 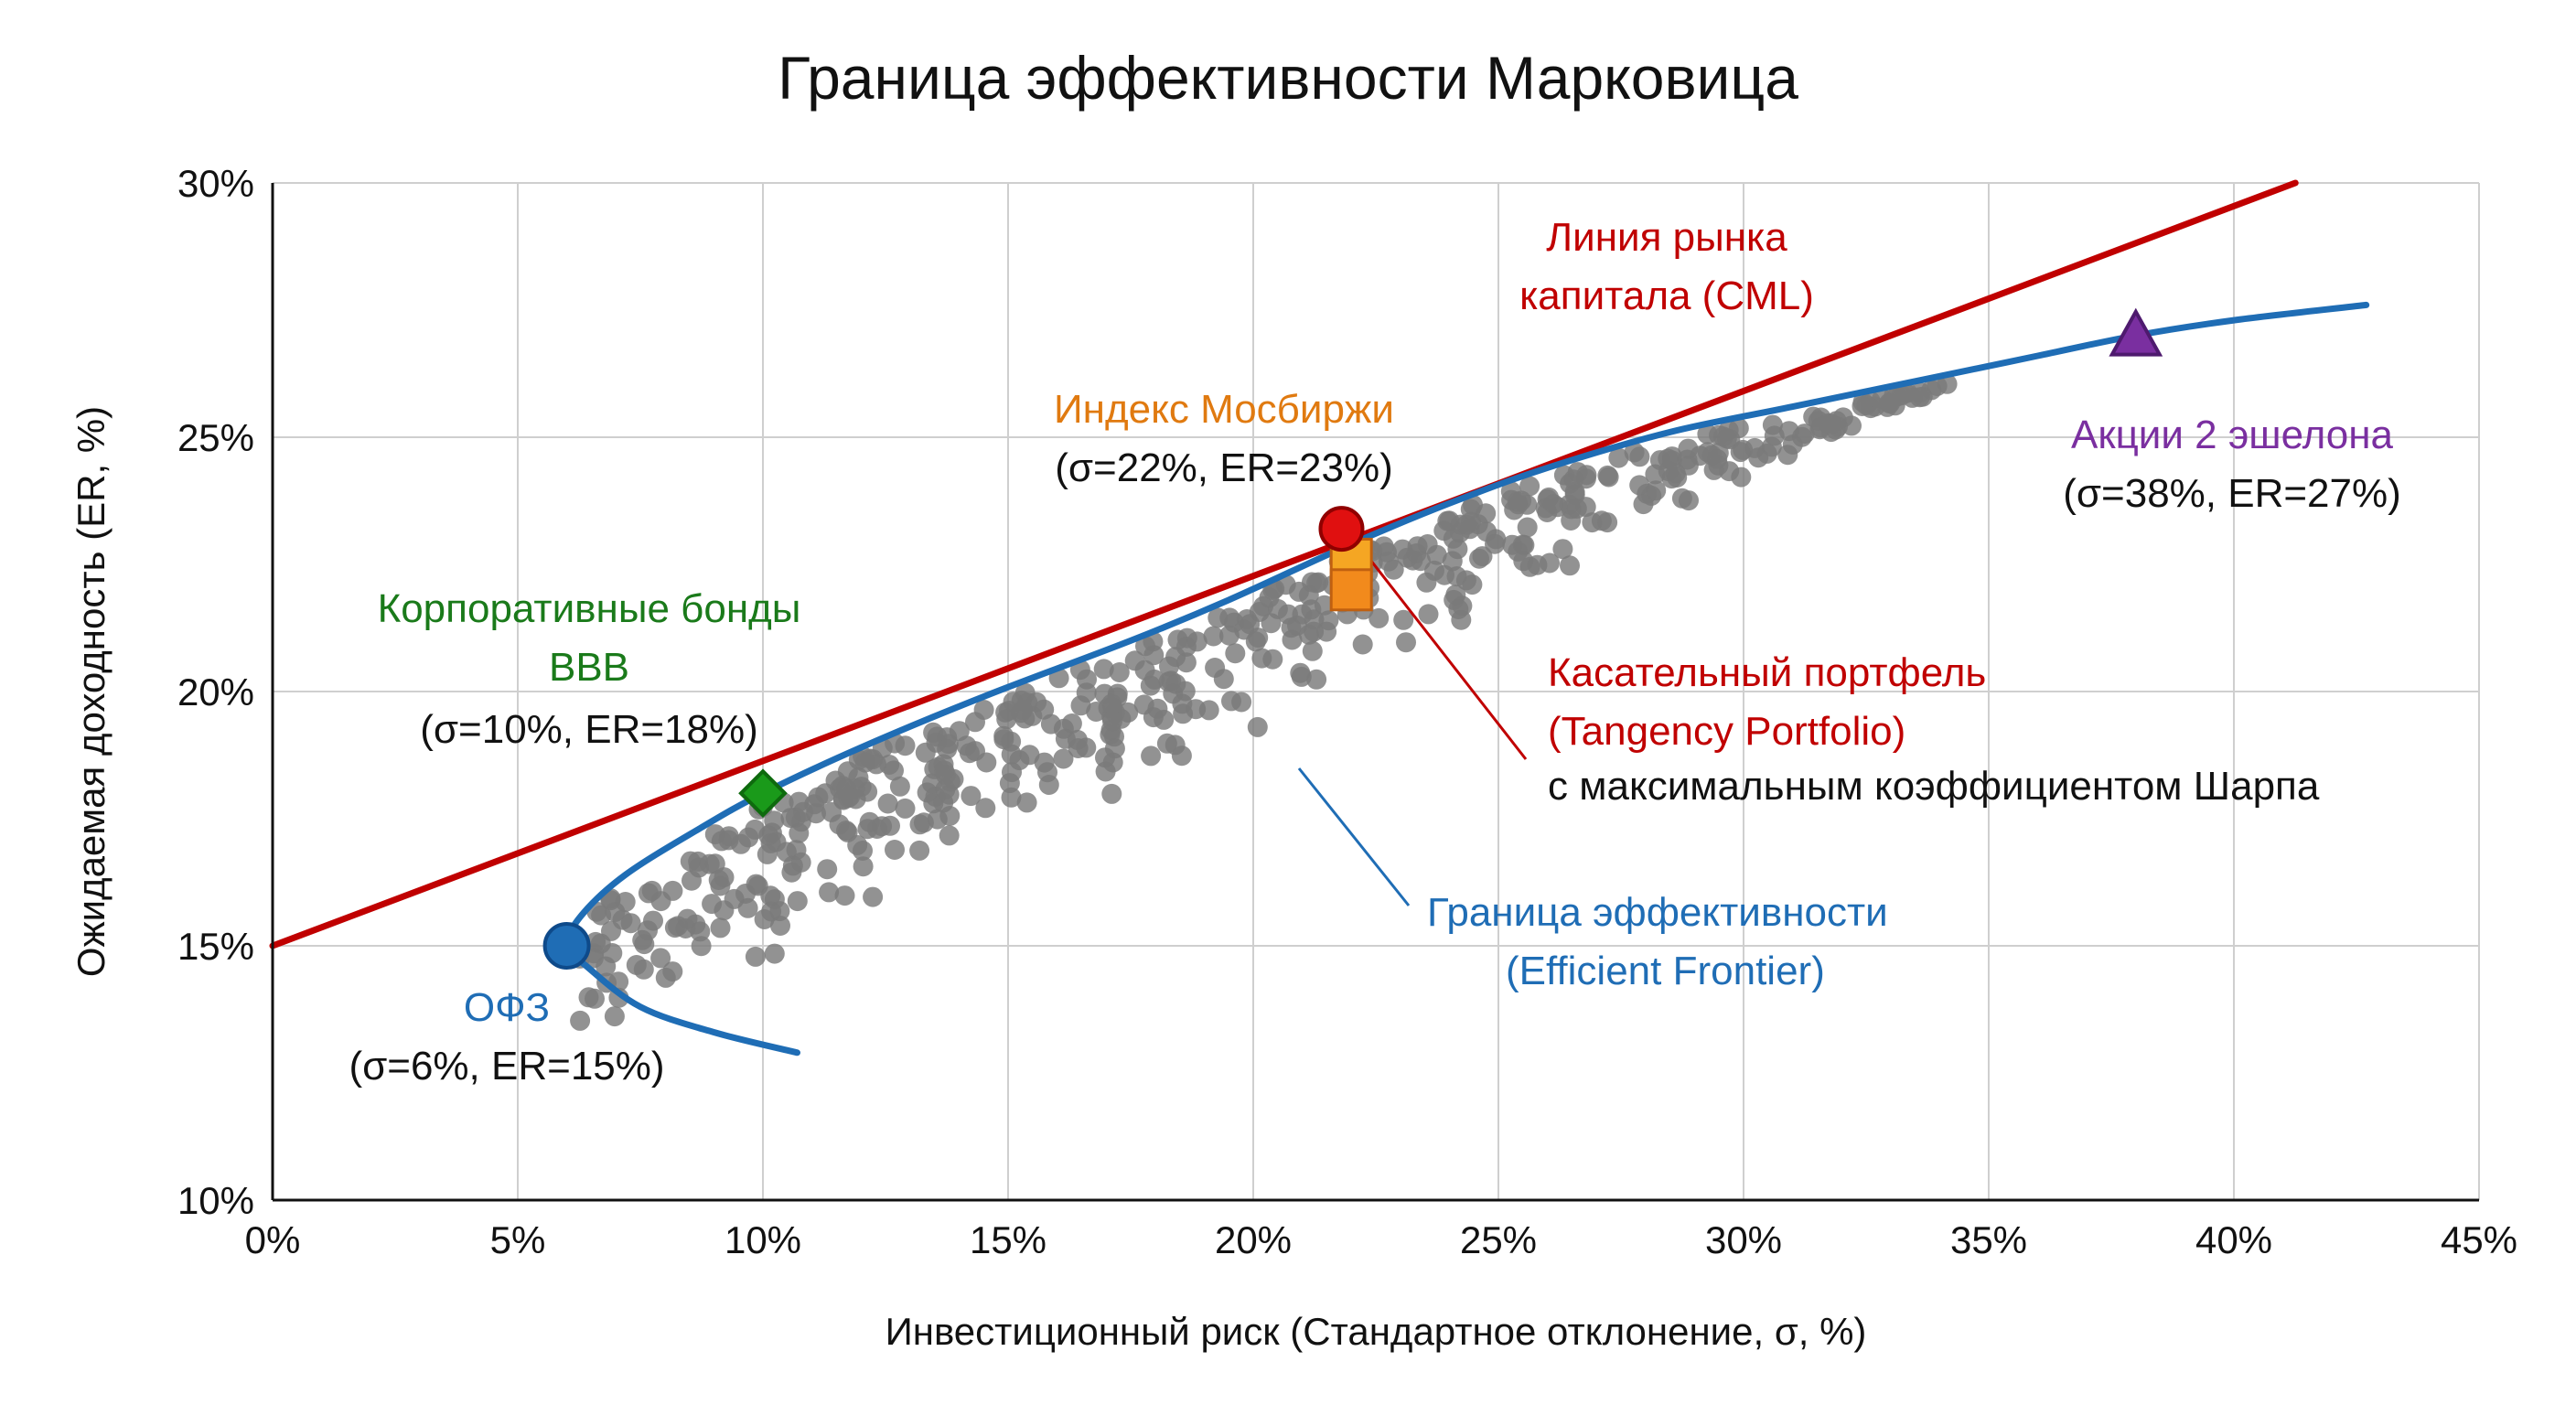 I want to click on x-tick-label: 15%, so click(x=1008, y=1239).